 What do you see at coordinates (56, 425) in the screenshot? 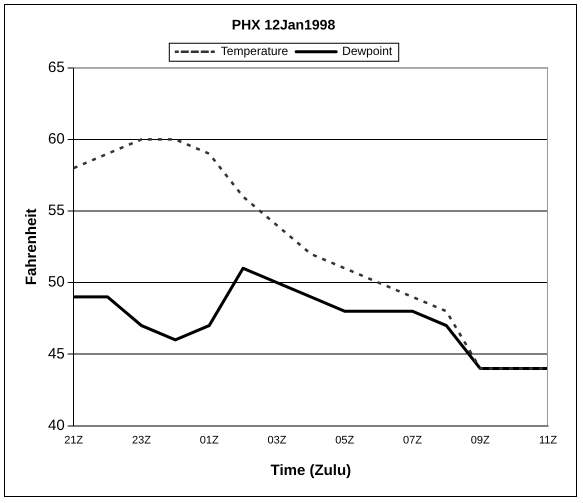
I see `y-tick-label: 40` at bounding box center [56, 425].